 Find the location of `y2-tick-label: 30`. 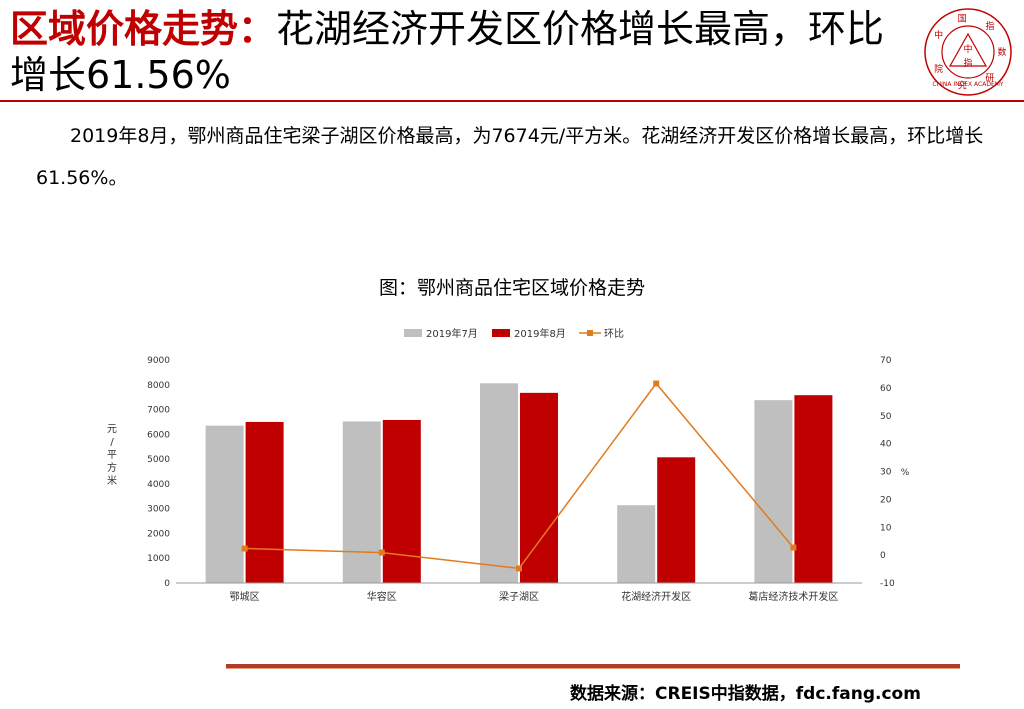

y2-tick-label: 30 is located at coordinates (886, 473).